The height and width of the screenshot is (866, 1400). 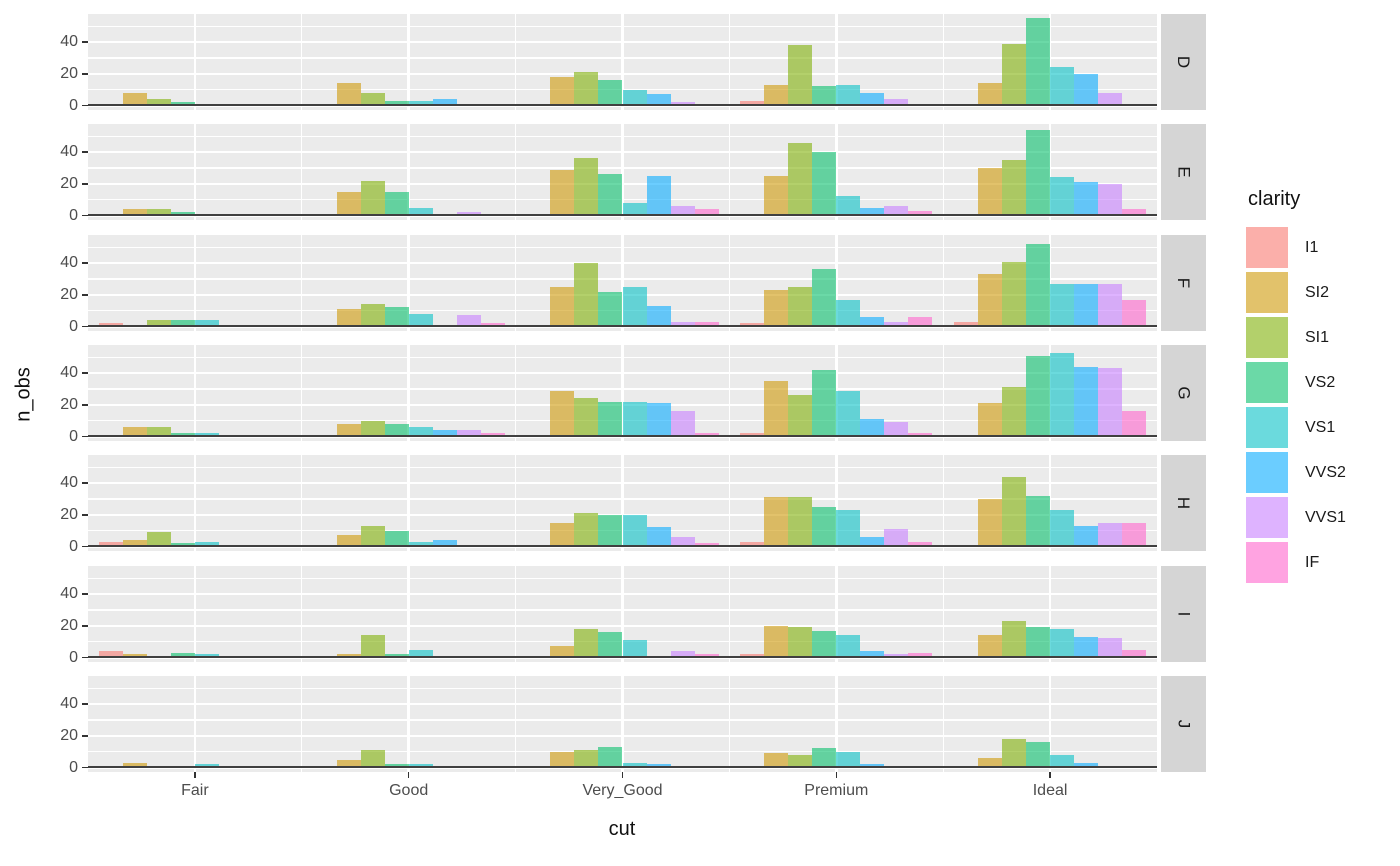 What do you see at coordinates (1110, 199) in the screenshot?
I see `bar-E-Ideal-VVS1` at bounding box center [1110, 199].